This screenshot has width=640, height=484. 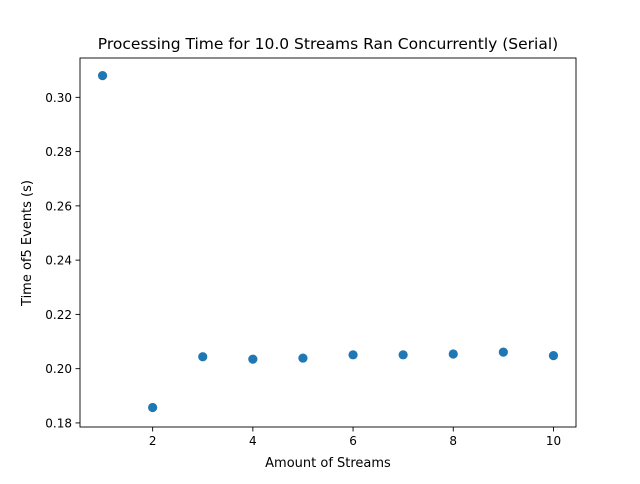 I want to click on y-tick-label: 0.28, so click(x=58, y=152).